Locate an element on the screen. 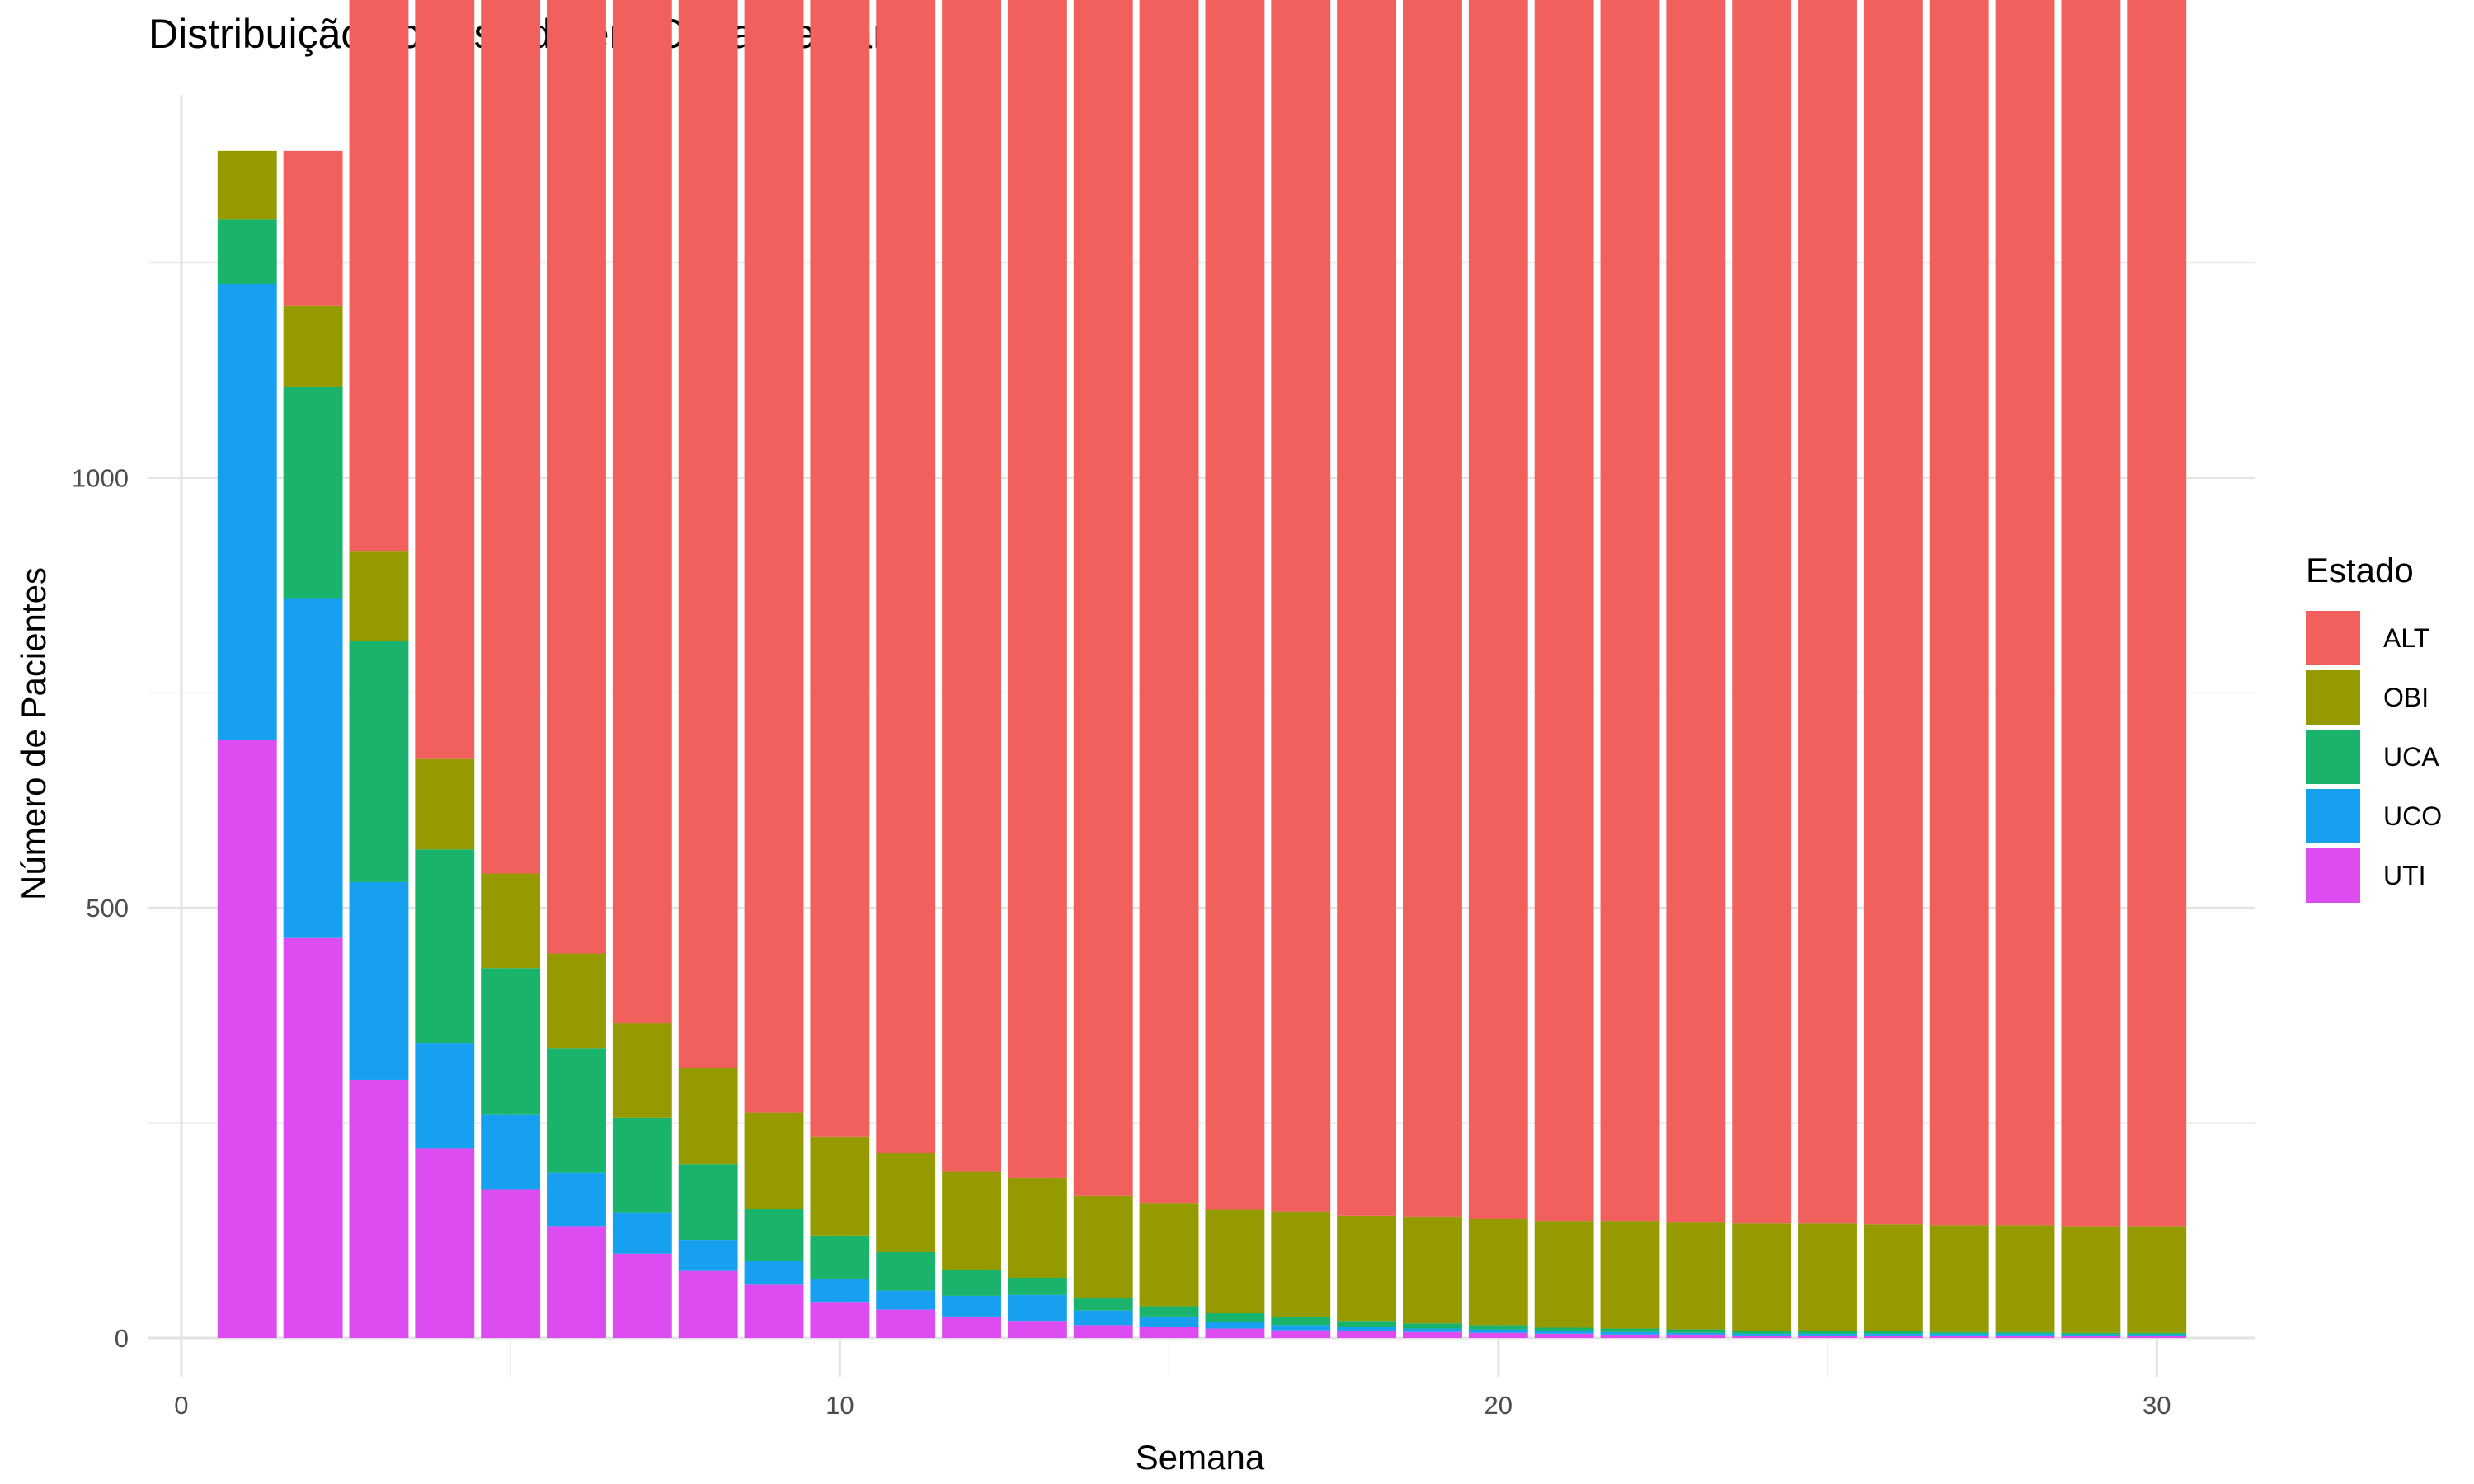 The image size is (2474, 1484). legend-label: OBI is located at coordinates (2406, 697).